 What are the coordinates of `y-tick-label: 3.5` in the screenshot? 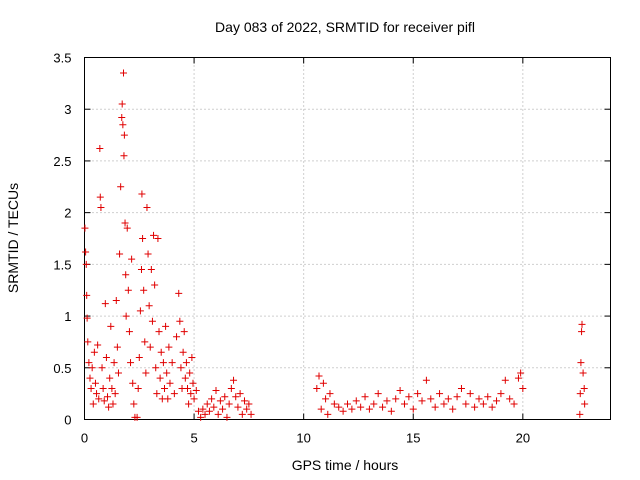 It's located at (62, 58).